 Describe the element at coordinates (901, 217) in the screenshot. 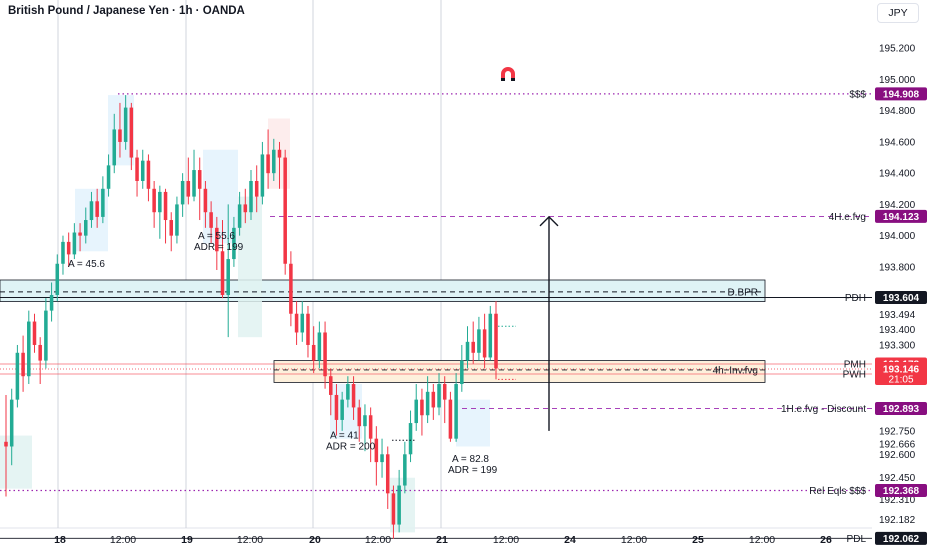

I see `price-badge-text: 194.123` at that location.